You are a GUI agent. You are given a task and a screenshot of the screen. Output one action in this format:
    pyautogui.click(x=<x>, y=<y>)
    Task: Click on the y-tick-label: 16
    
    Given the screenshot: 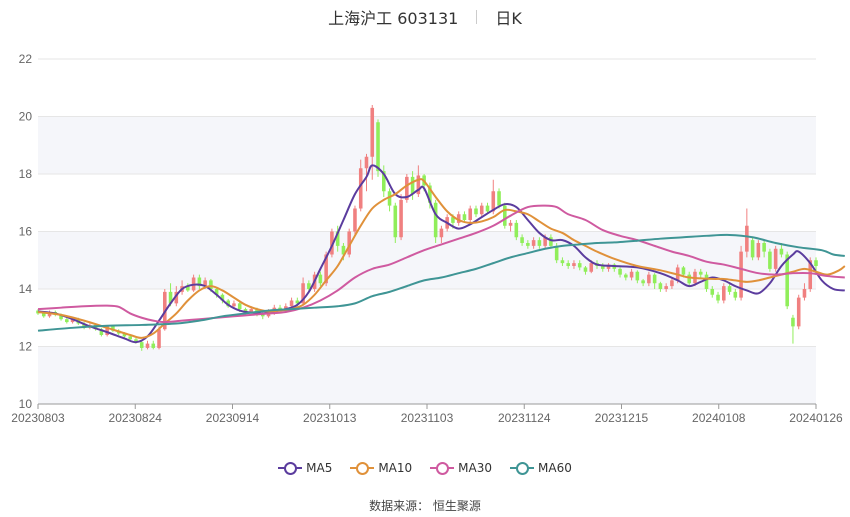 What is the action you would take?
    pyautogui.click(x=26, y=232)
    